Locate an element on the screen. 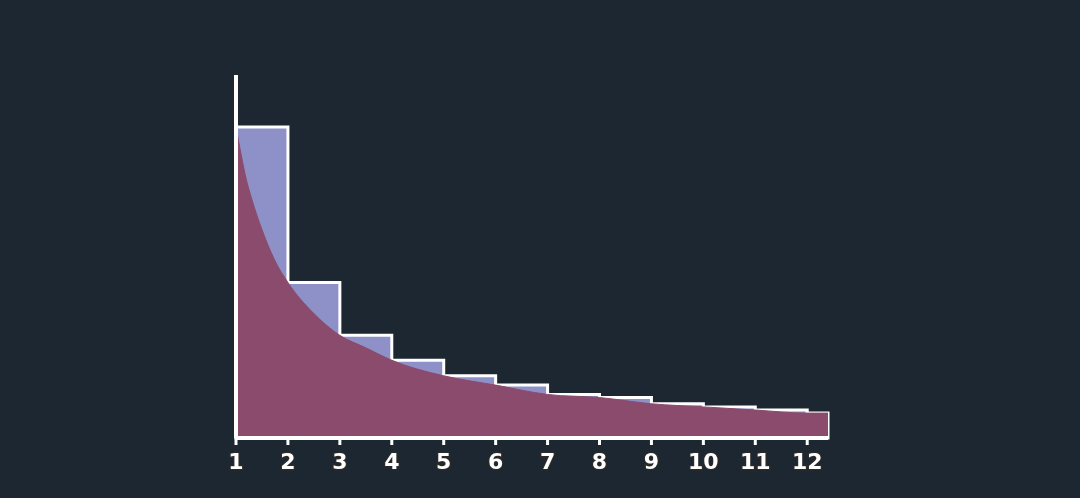 This screenshot has width=1080, height=498. x-tick-label: 12 is located at coordinates (807, 461).